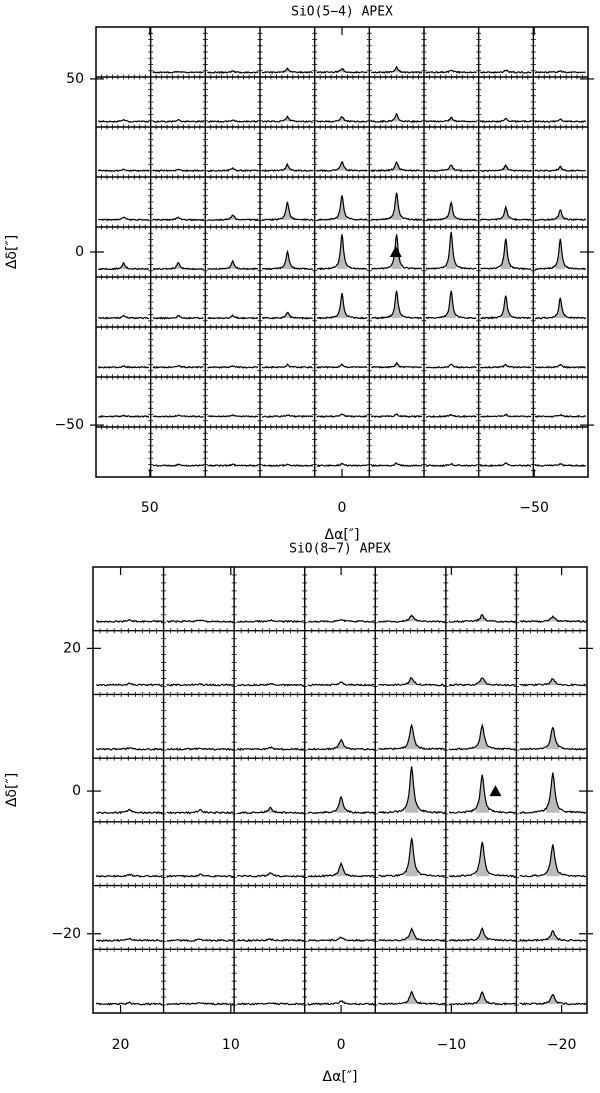  What do you see at coordinates (342, 12) in the screenshot?
I see `chart-title: SiO(5−4) APEX` at bounding box center [342, 12].